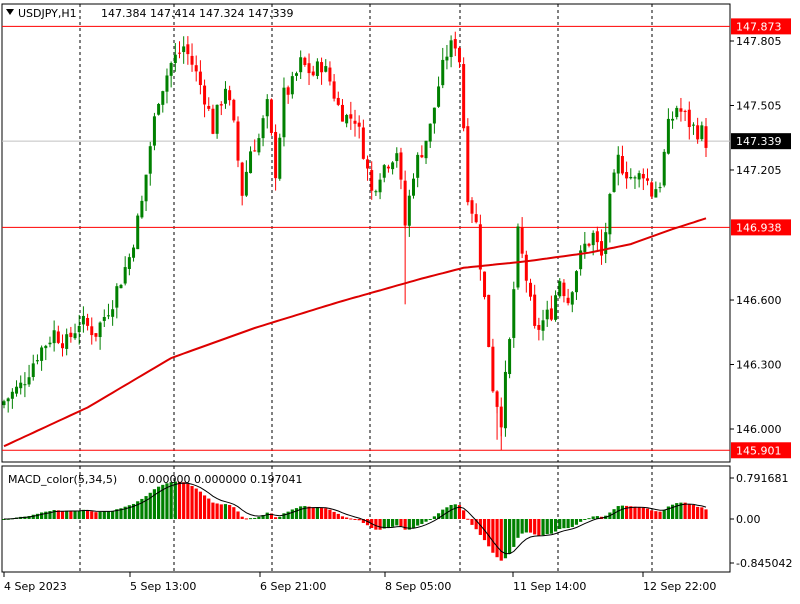 This screenshot has height=604, width=800. Describe the element at coordinates (197, 13) in the screenshot. I see `ohlc-values: 147.384 147.414 147.324 147.339` at that location.